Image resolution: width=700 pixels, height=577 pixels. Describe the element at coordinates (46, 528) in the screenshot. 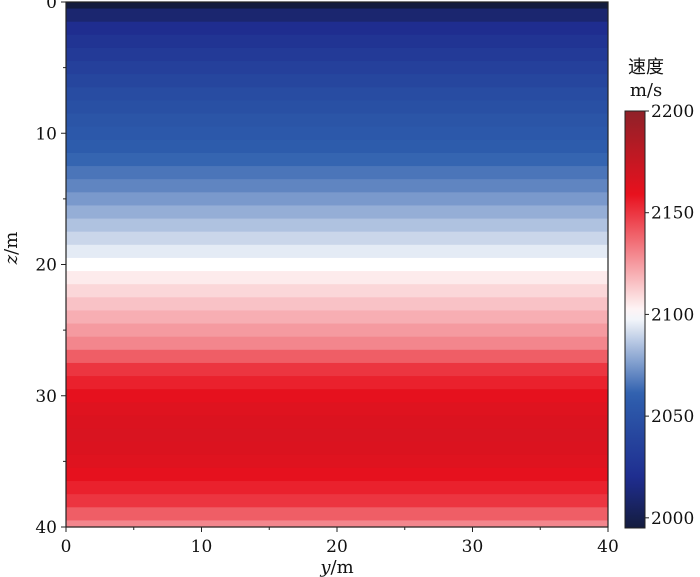

I see `y-tick-label: 40` at that location.